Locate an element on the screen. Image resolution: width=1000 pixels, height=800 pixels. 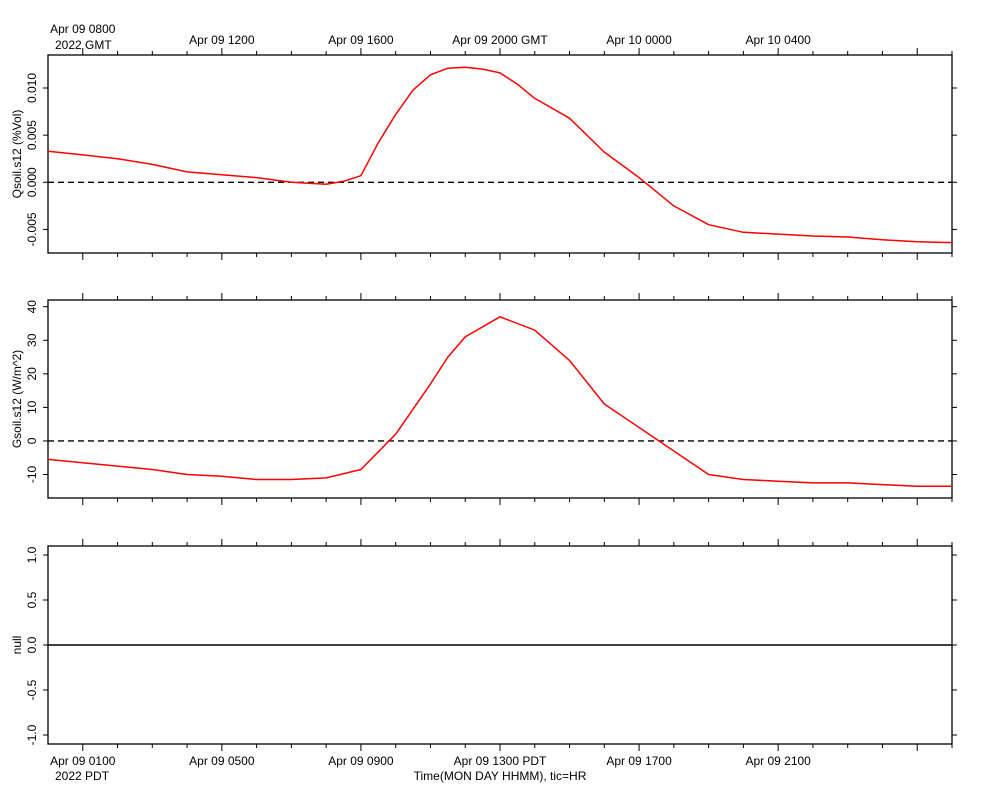
top-x-tick-label: Apr 09 0800 is located at coordinates (83, 29).